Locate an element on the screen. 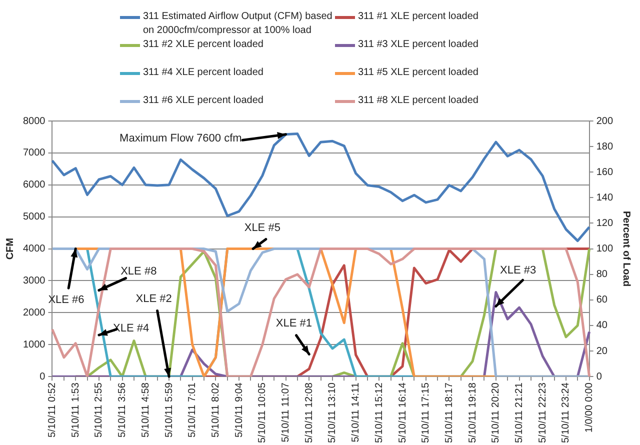 This screenshot has width=640, height=445. y-tick-label: 5000 is located at coordinates (34, 217).